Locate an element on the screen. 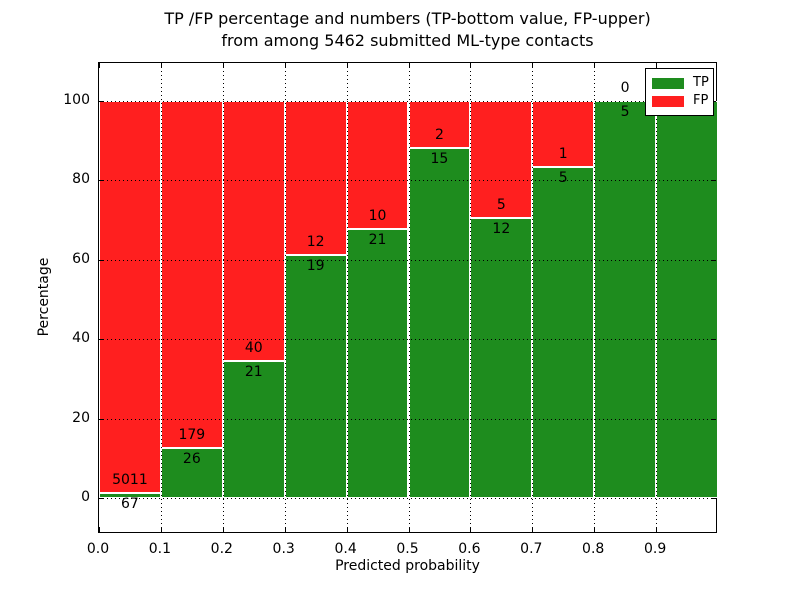  x-axis-label: Predicted probability is located at coordinates (407, 566).